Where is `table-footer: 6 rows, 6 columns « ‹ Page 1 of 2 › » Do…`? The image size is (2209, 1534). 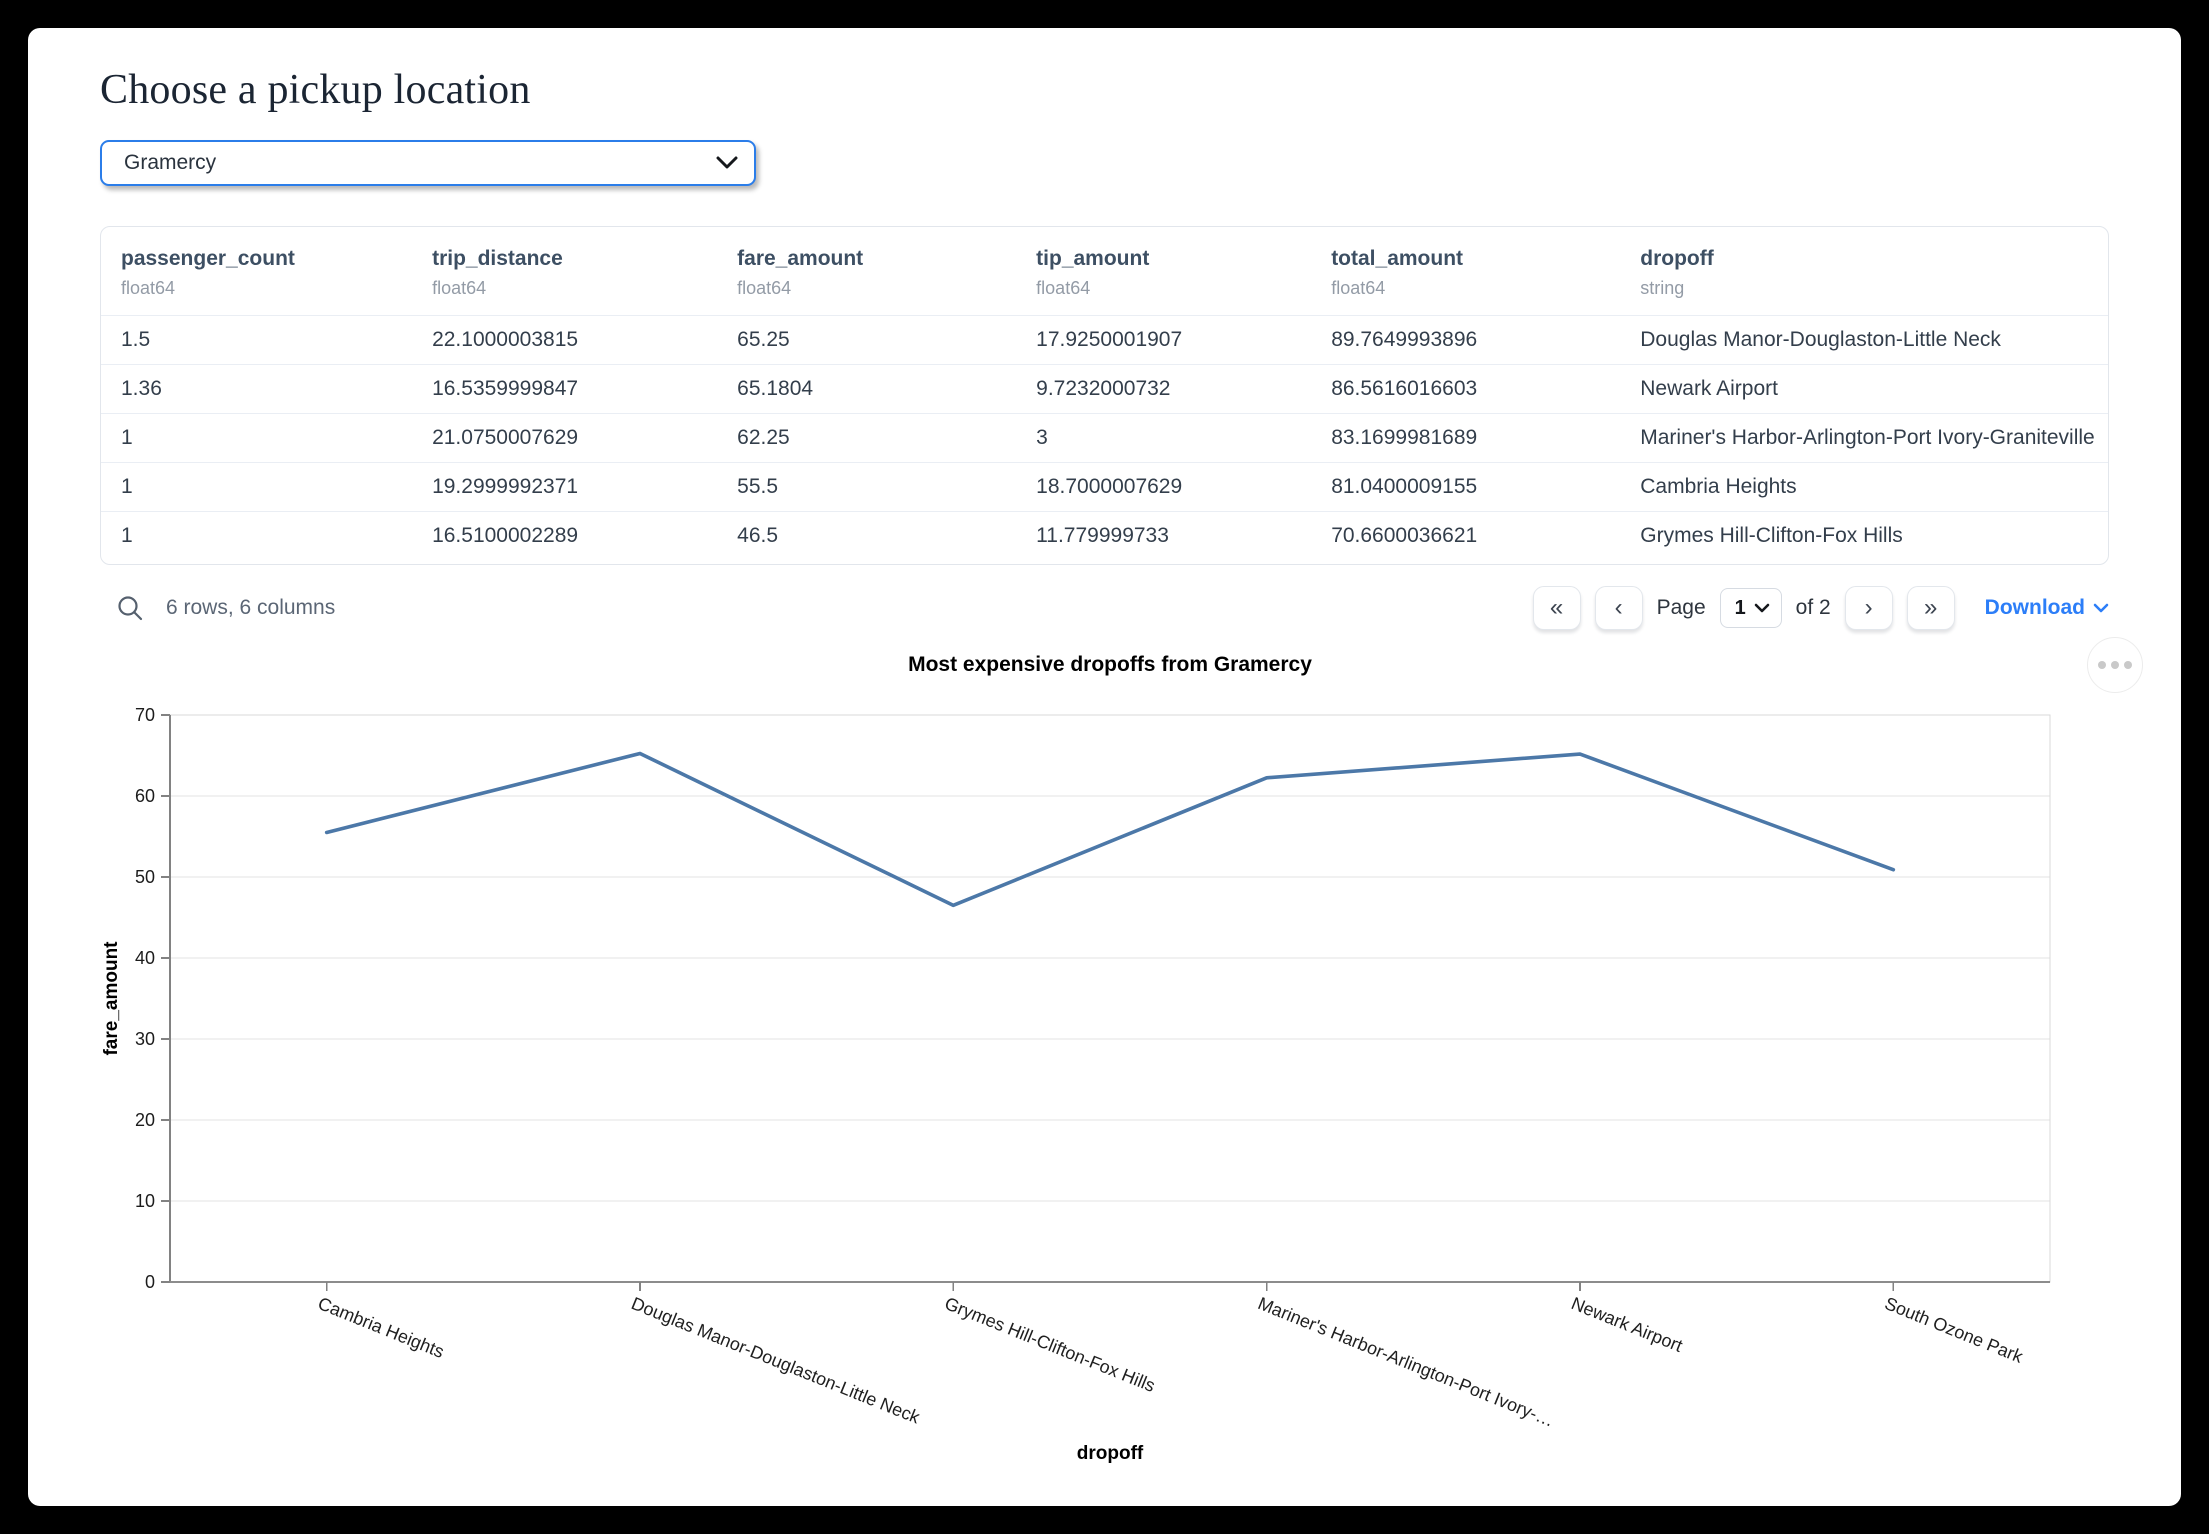 table-footer: 6 rows, 6 columns « ‹ Page 1 of 2 › » Do… is located at coordinates (1104, 608).